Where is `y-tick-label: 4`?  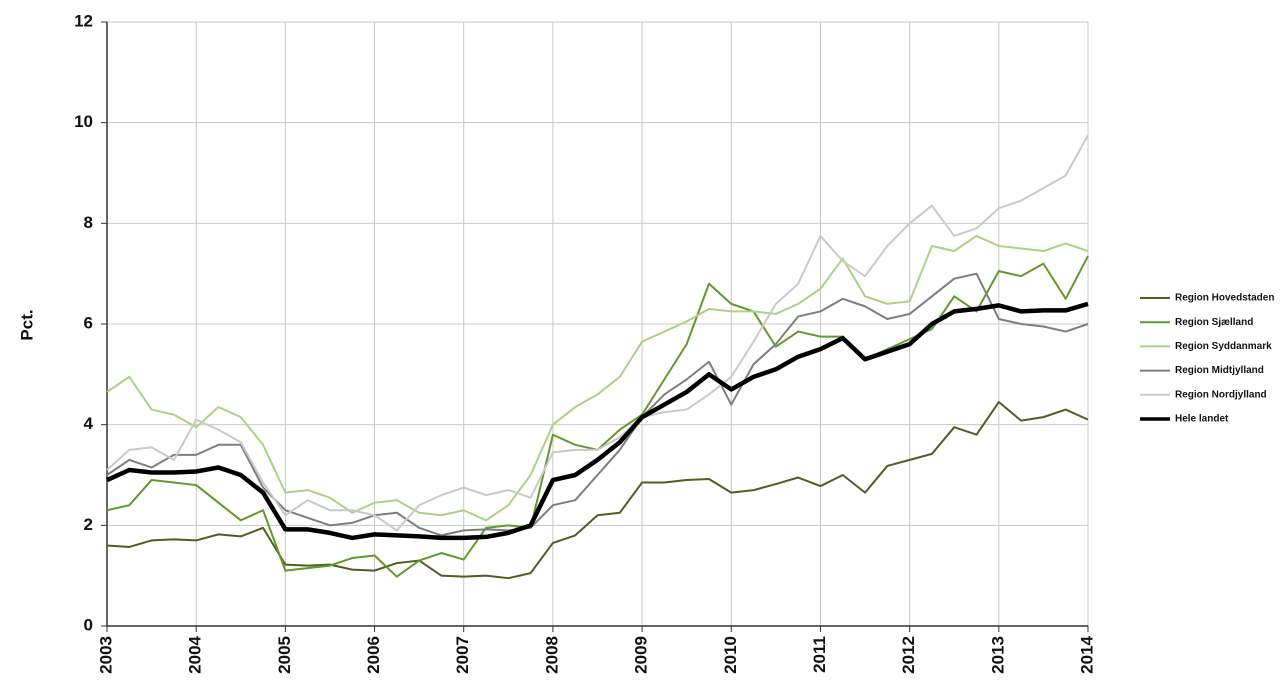 y-tick-label: 4 is located at coordinates (89, 423).